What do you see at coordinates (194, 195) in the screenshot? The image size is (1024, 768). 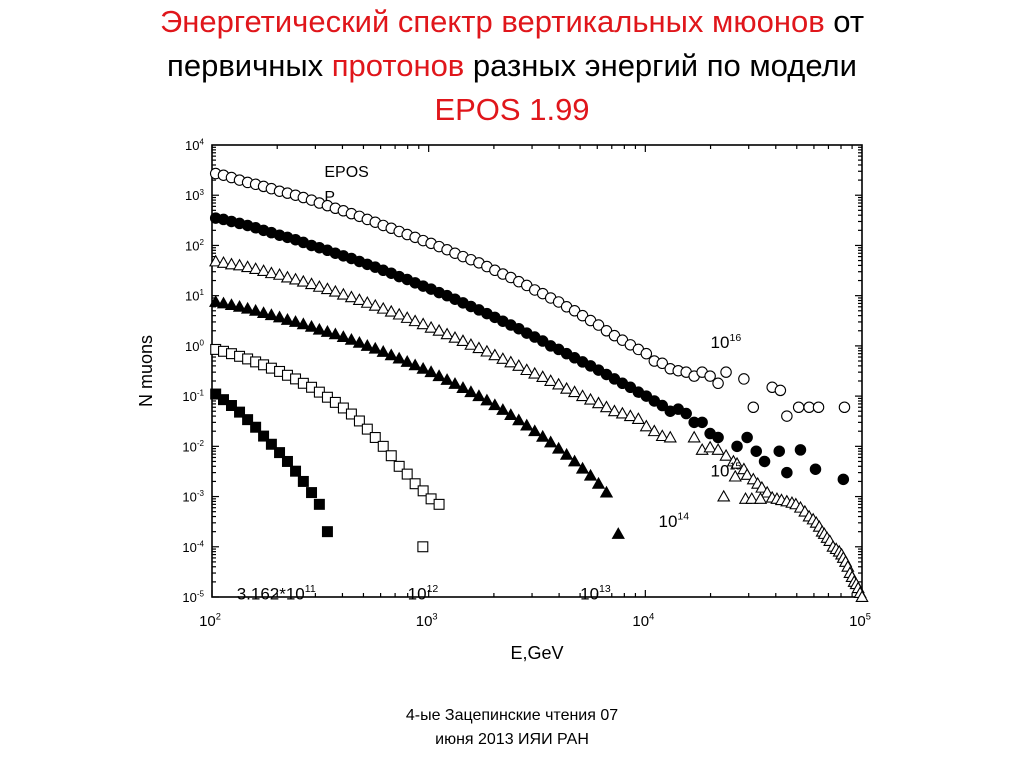 I see `y-tick-label: 10³` at bounding box center [194, 195].